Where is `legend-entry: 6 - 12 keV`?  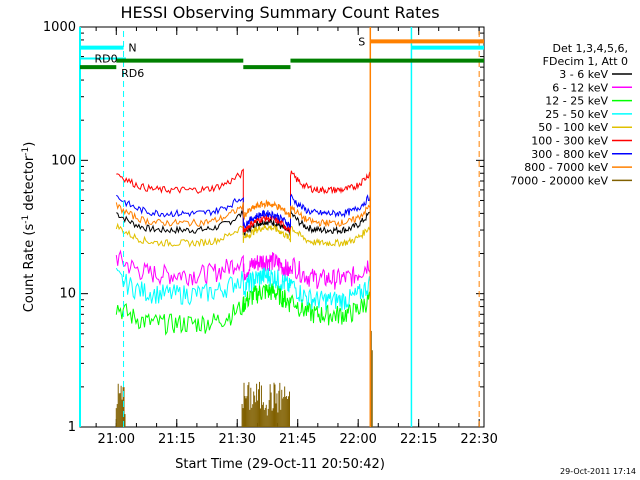 legend-entry: 6 - 12 keV is located at coordinates (580, 87).